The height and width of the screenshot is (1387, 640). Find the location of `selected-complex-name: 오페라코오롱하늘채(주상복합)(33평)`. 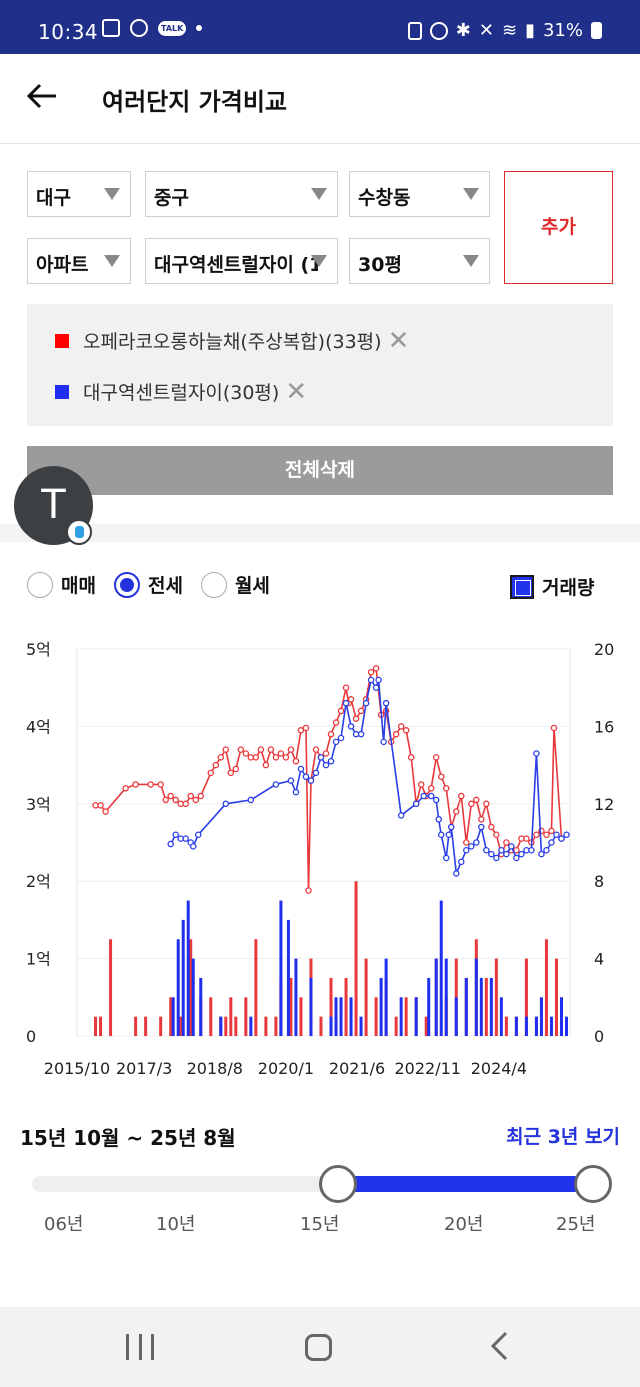

selected-complex-name: 오페라코오롱하늘채(주상복합)(33평) is located at coordinates (232, 342).